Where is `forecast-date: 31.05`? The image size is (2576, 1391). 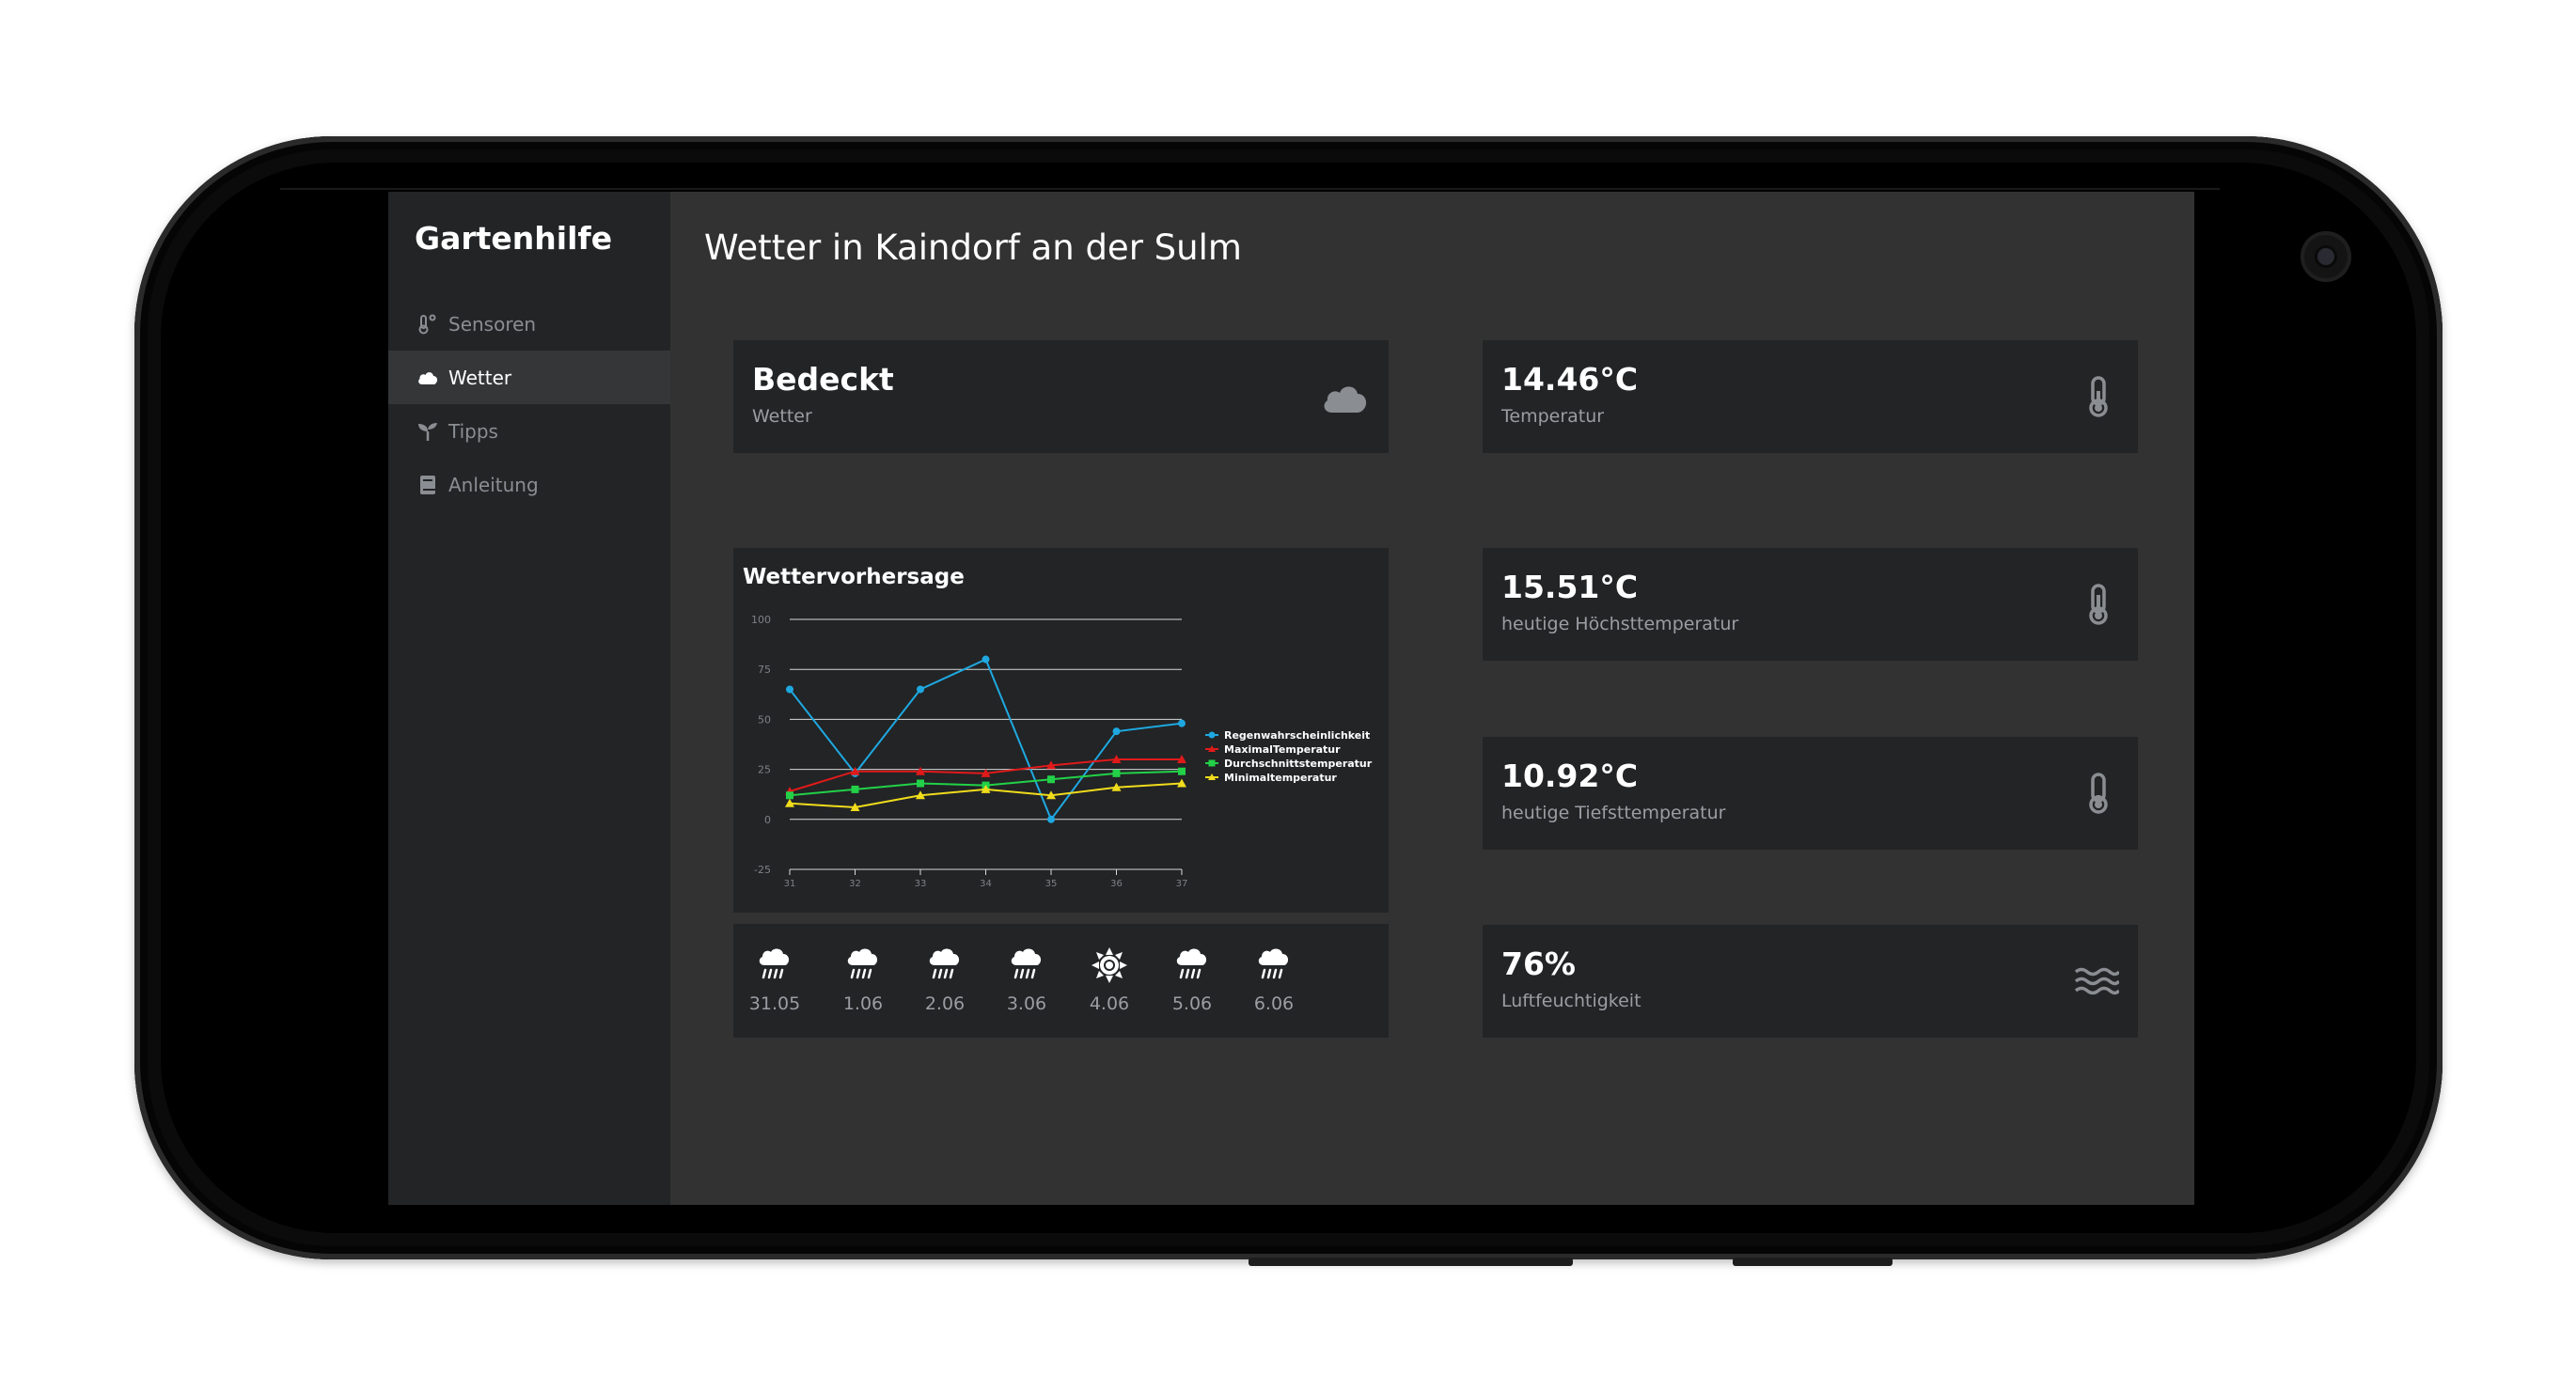 forecast-date: 31.05 is located at coordinates (775, 1003).